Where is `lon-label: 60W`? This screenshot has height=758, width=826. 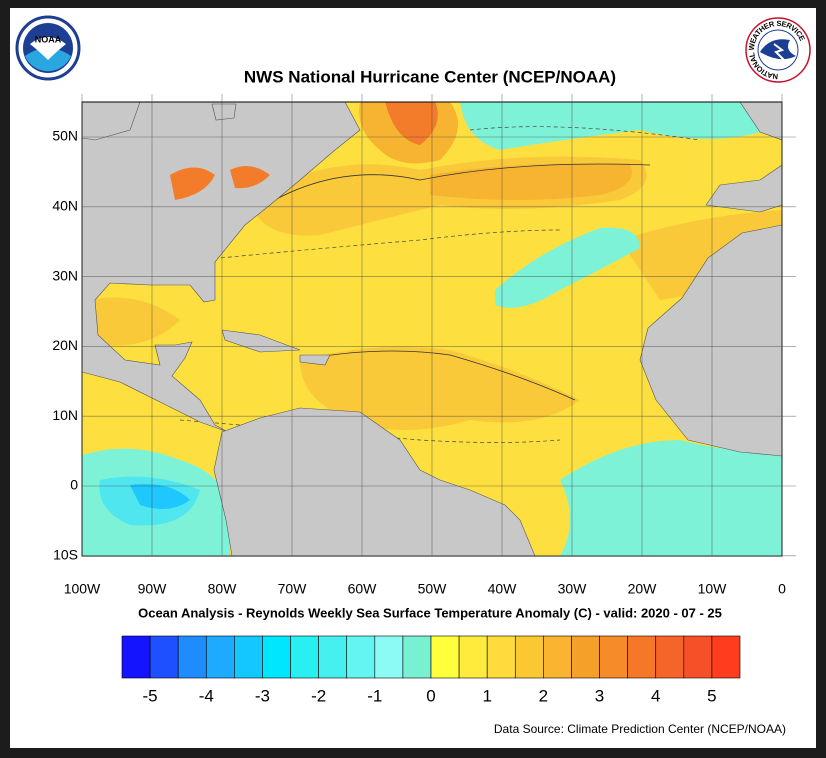
lon-label: 60W is located at coordinates (363, 589).